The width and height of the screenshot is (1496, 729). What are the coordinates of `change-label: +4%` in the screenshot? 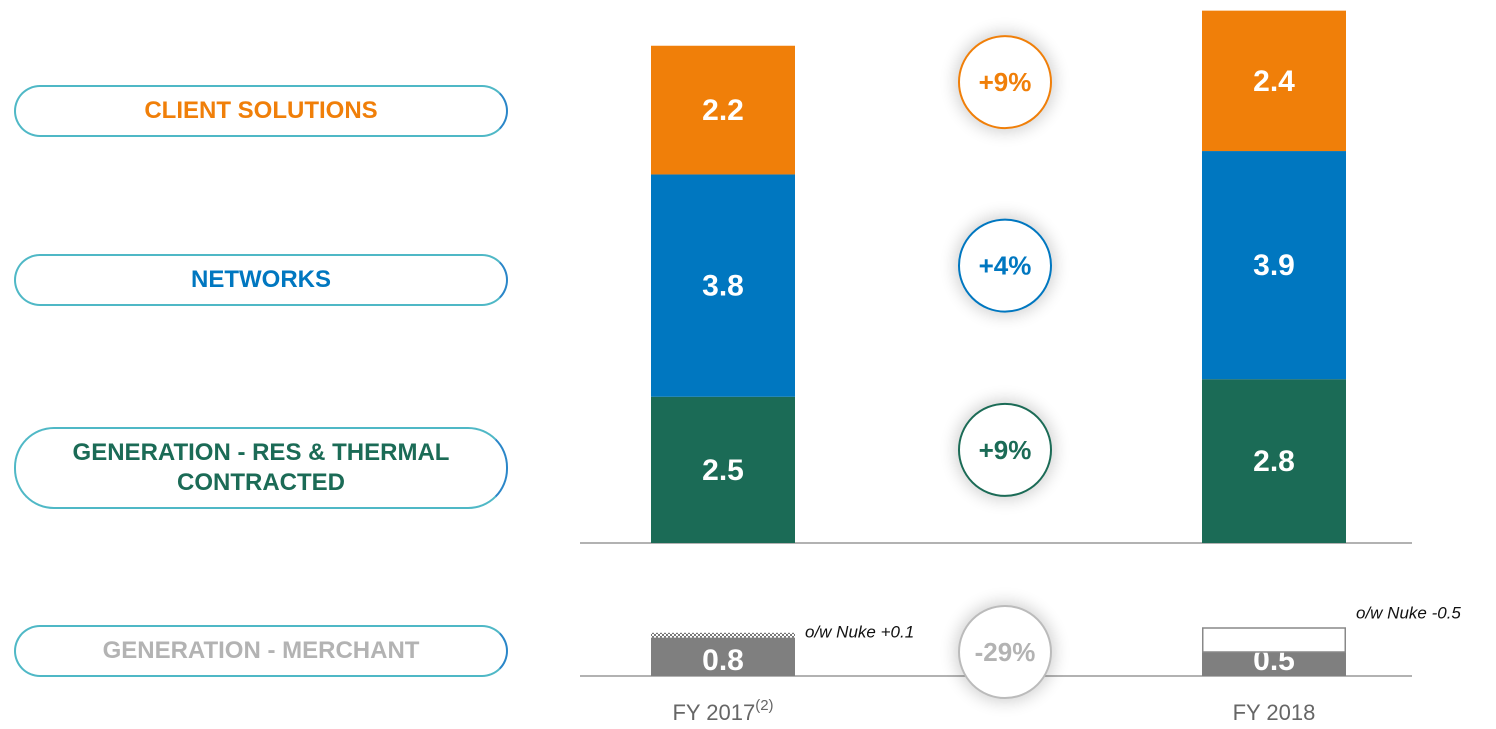 It's located at (1005, 265).